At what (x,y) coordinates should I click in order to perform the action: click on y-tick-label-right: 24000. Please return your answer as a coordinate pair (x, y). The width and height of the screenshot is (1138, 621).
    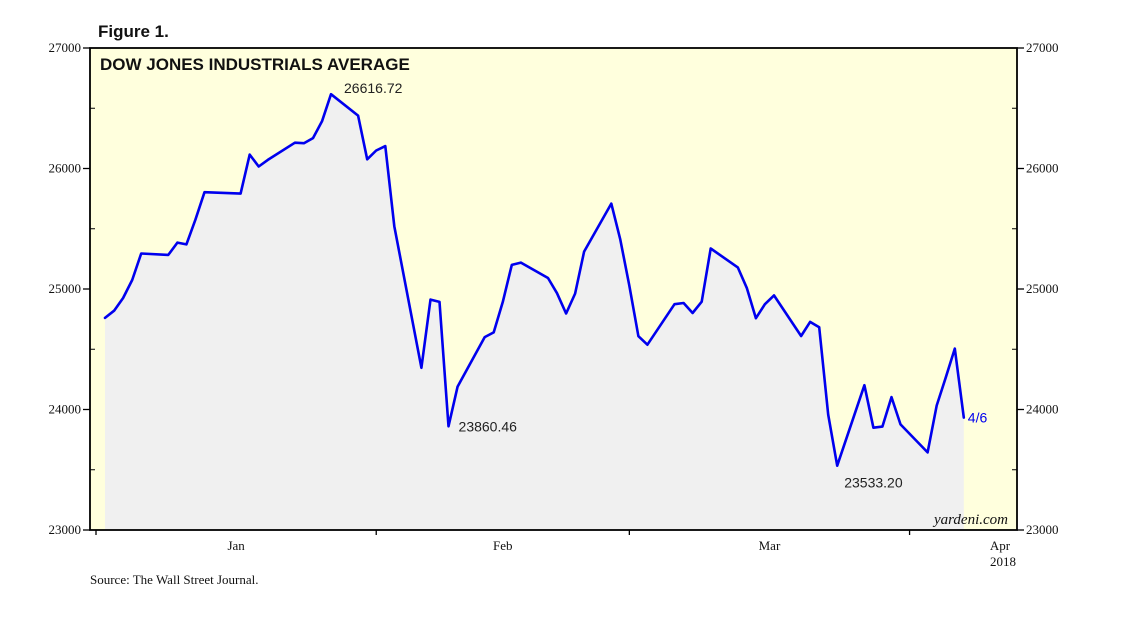
    Looking at the image, I should click on (1042, 409).